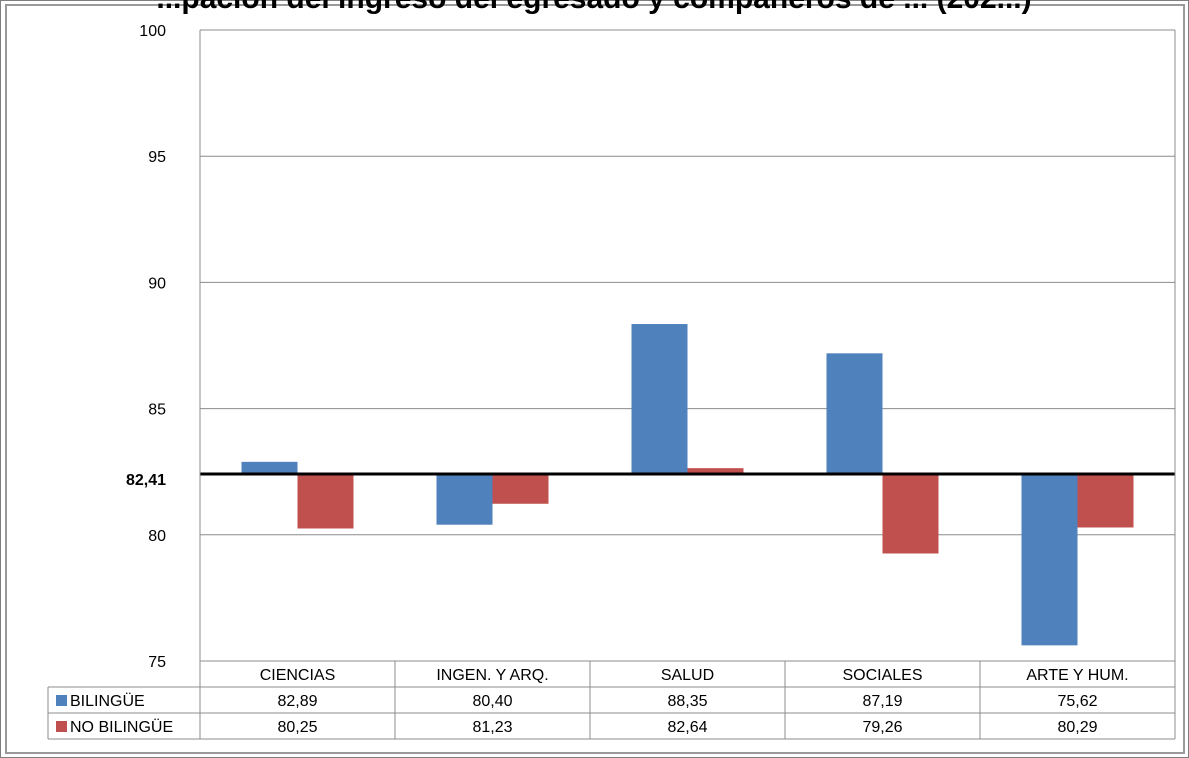  Describe the element at coordinates (1077, 675) in the screenshot. I see `category-label: ARTE Y HUM.` at that location.